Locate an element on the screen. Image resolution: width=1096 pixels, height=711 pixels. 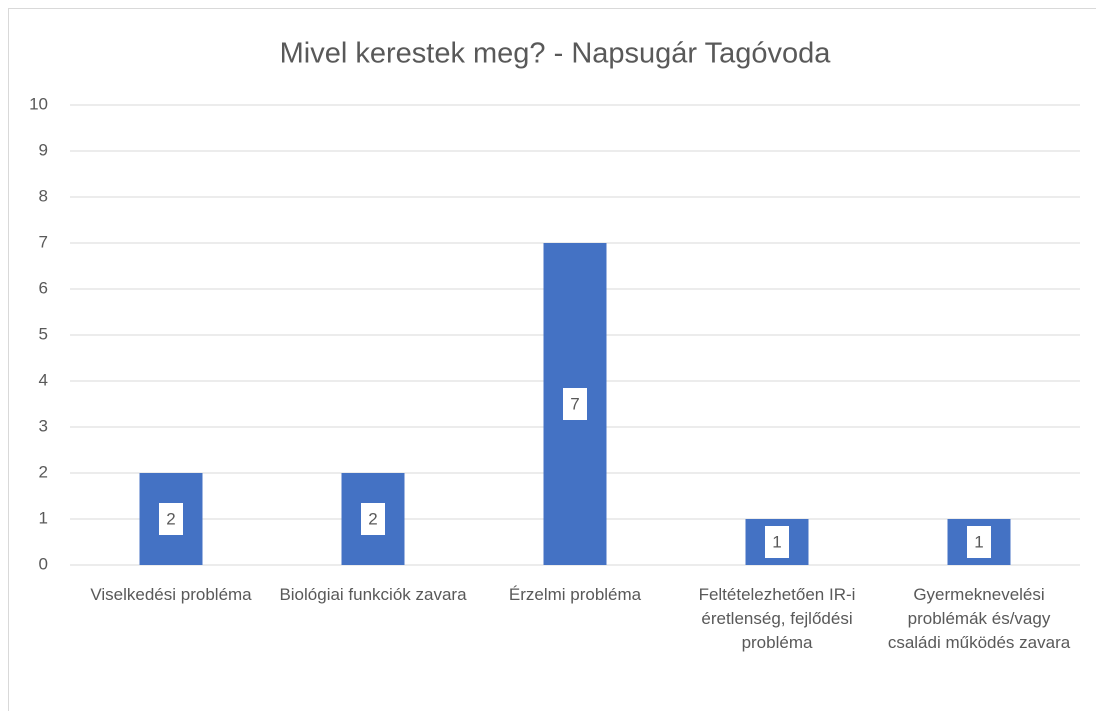
y-tick-label: 5 is located at coordinates (43, 333).